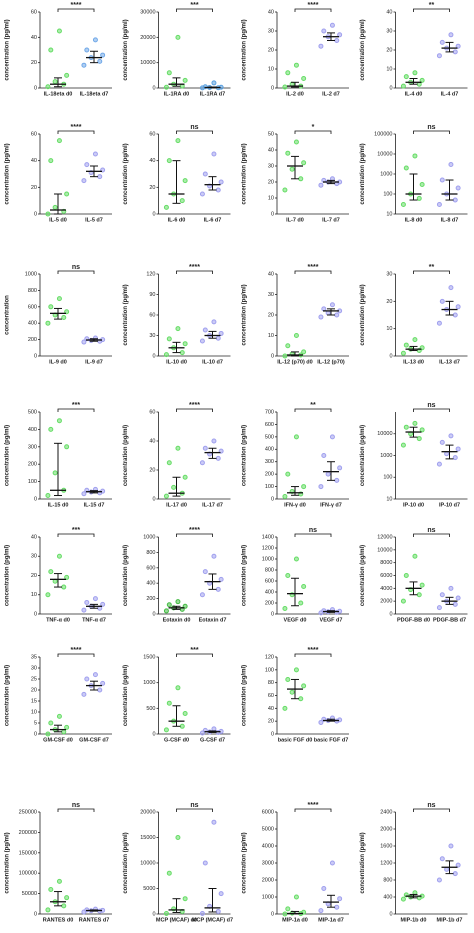 The image size is (474, 933). Describe the element at coordinates (271, 134) in the screenshot. I see `y-tick-label: 50` at that location.